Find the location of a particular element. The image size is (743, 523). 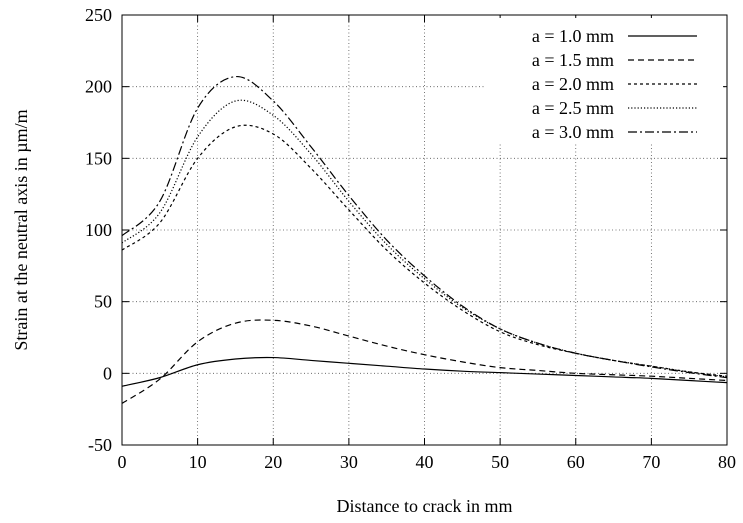

y-tick-label: 150 is located at coordinates (98, 158).